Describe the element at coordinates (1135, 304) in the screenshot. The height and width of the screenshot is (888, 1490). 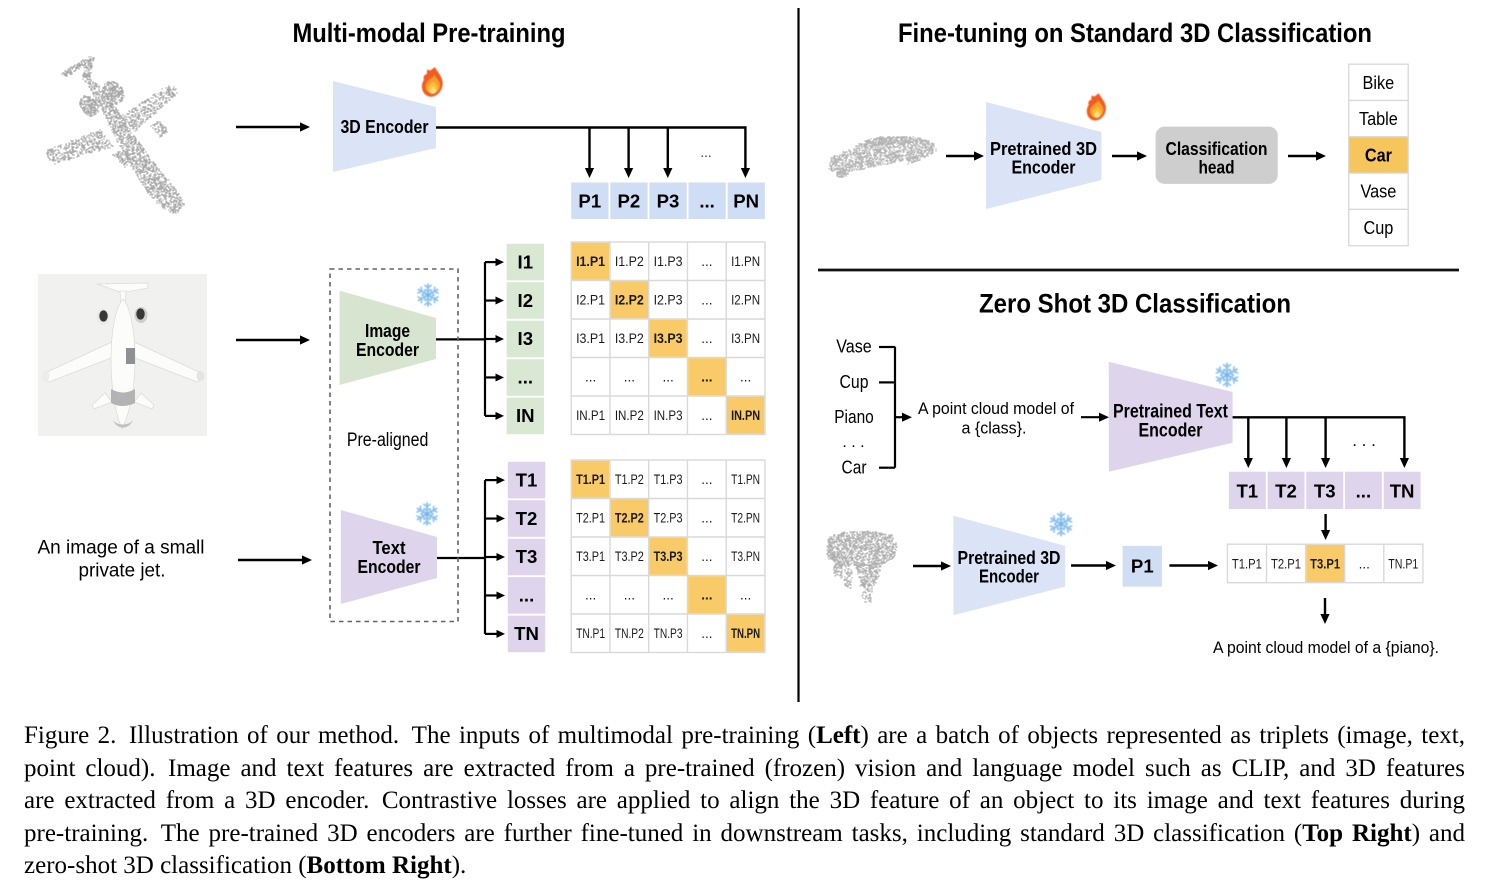
I see `svg-text: Zero Shot 3D Classification` at that location.